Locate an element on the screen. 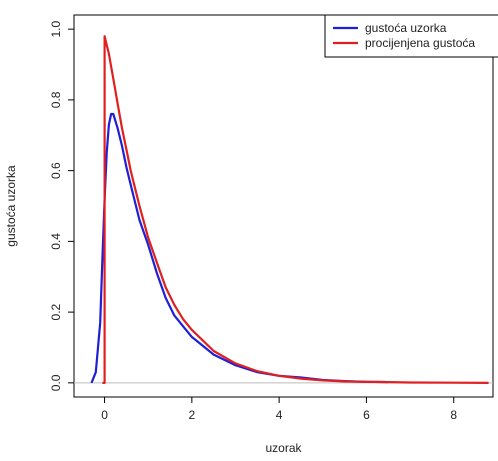  x-tick-label: 8 is located at coordinates (453, 415).